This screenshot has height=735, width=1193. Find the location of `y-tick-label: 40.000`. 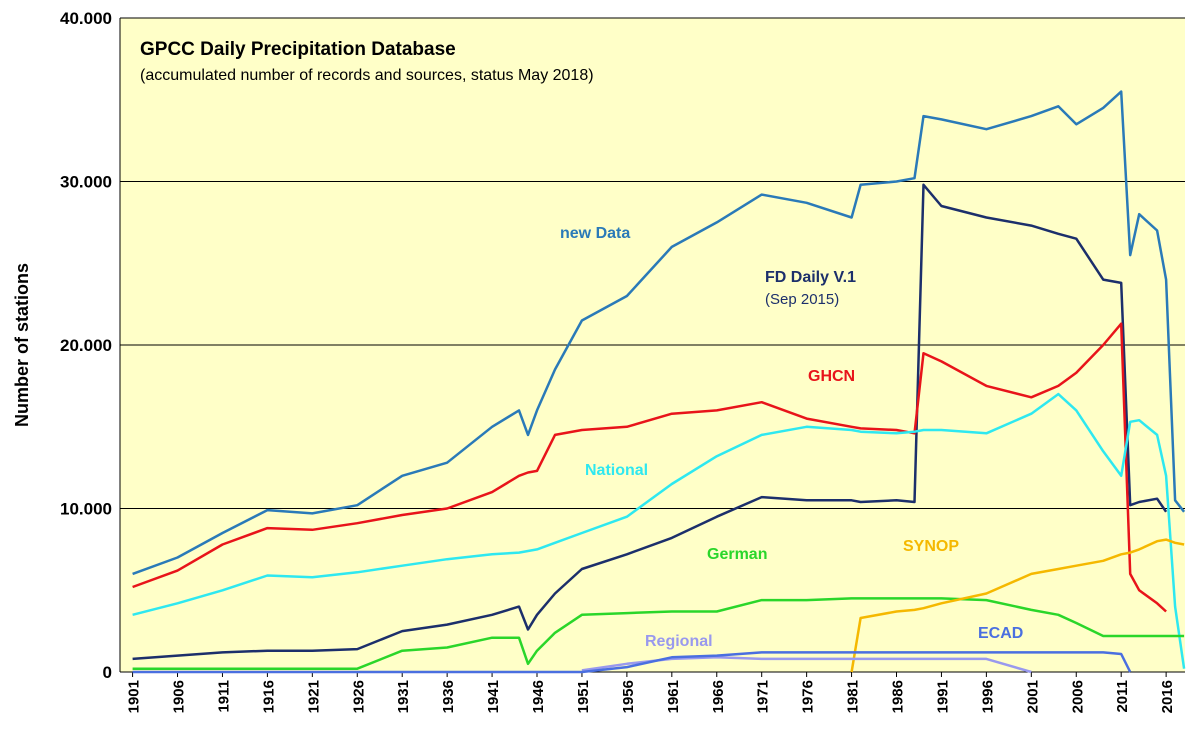

y-tick-label: 40.000 is located at coordinates (86, 18).